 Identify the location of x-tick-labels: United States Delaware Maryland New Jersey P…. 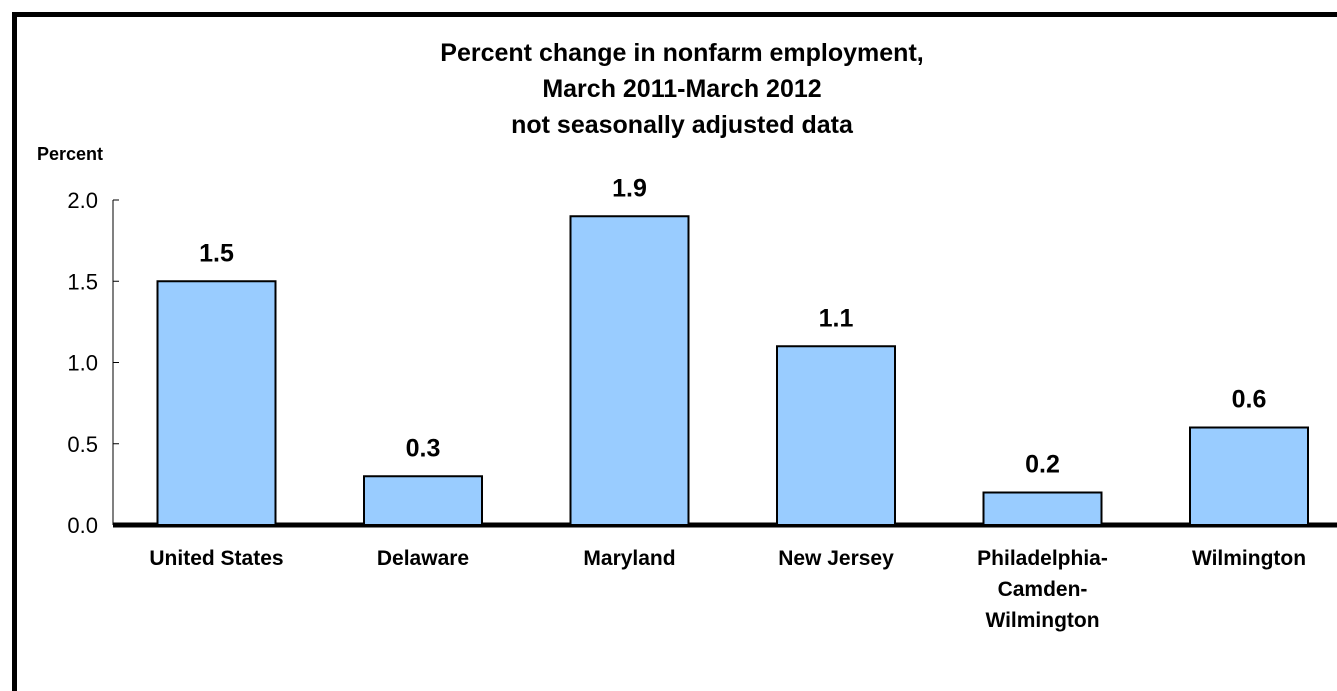
(727, 589).